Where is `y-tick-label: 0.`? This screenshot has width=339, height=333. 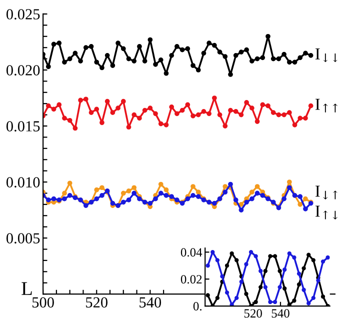 y-tick-label: 0. is located at coordinates (197, 306).